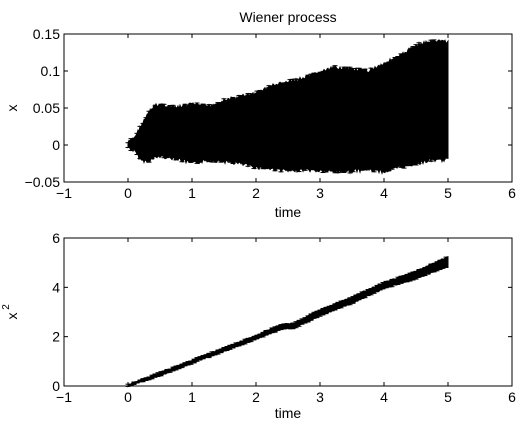  Describe the element at coordinates (56, 337) in the screenshot. I see `y-tick-label: 2` at that location.